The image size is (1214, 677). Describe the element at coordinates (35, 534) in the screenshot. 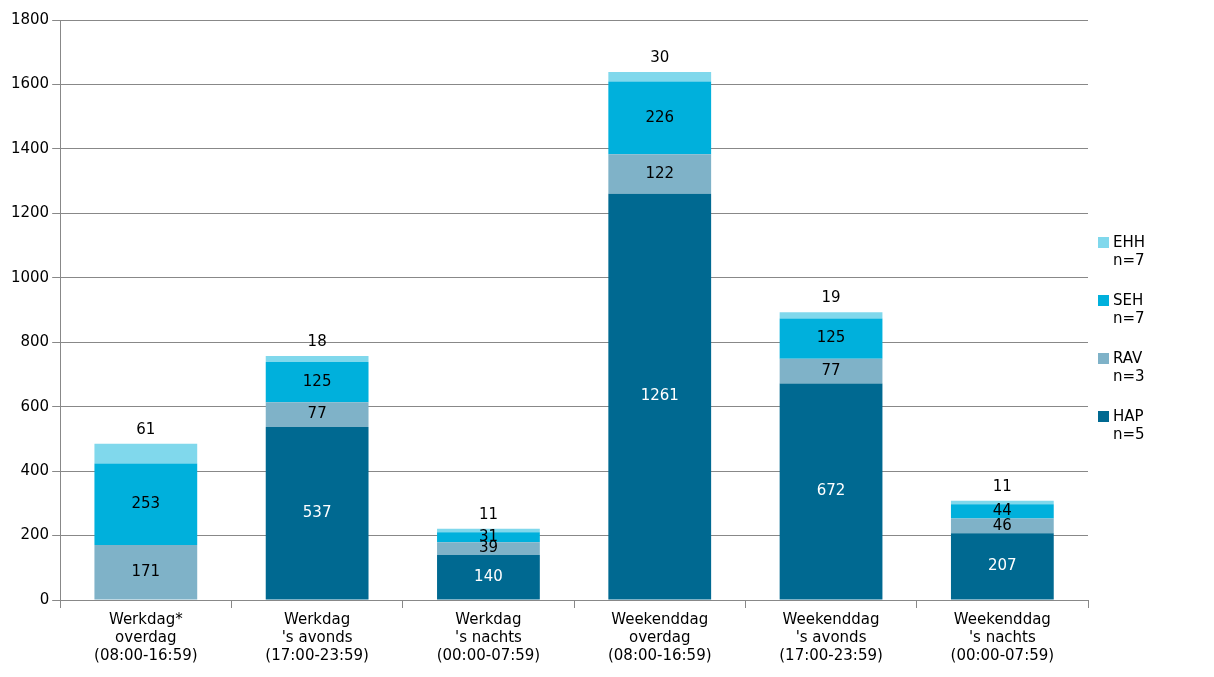

I see `y-tick-label: 200` at that location.